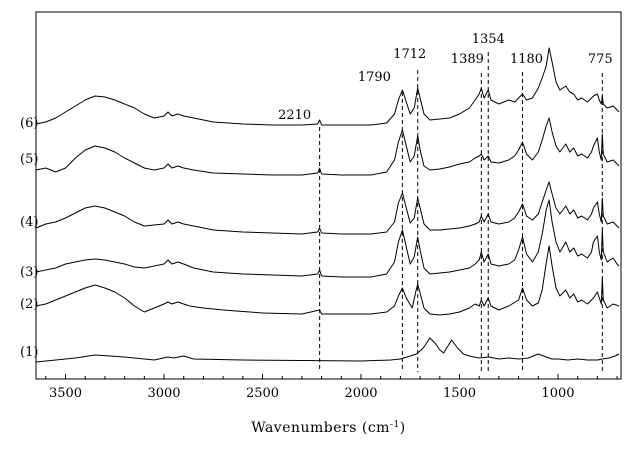 Image resolution: width=642 pixels, height=453 pixels. What do you see at coordinates (360, 393) in the screenshot?
I see `x-tick-label: 2000` at bounding box center [360, 393].